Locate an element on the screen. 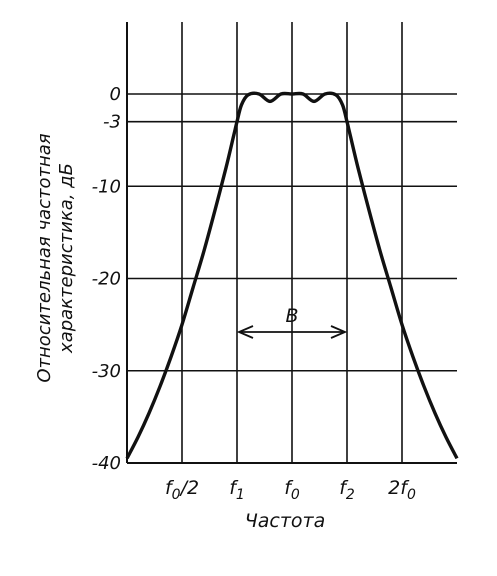 The image size is (497, 576). annotation-layer: B is located at coordinates (292, 322).